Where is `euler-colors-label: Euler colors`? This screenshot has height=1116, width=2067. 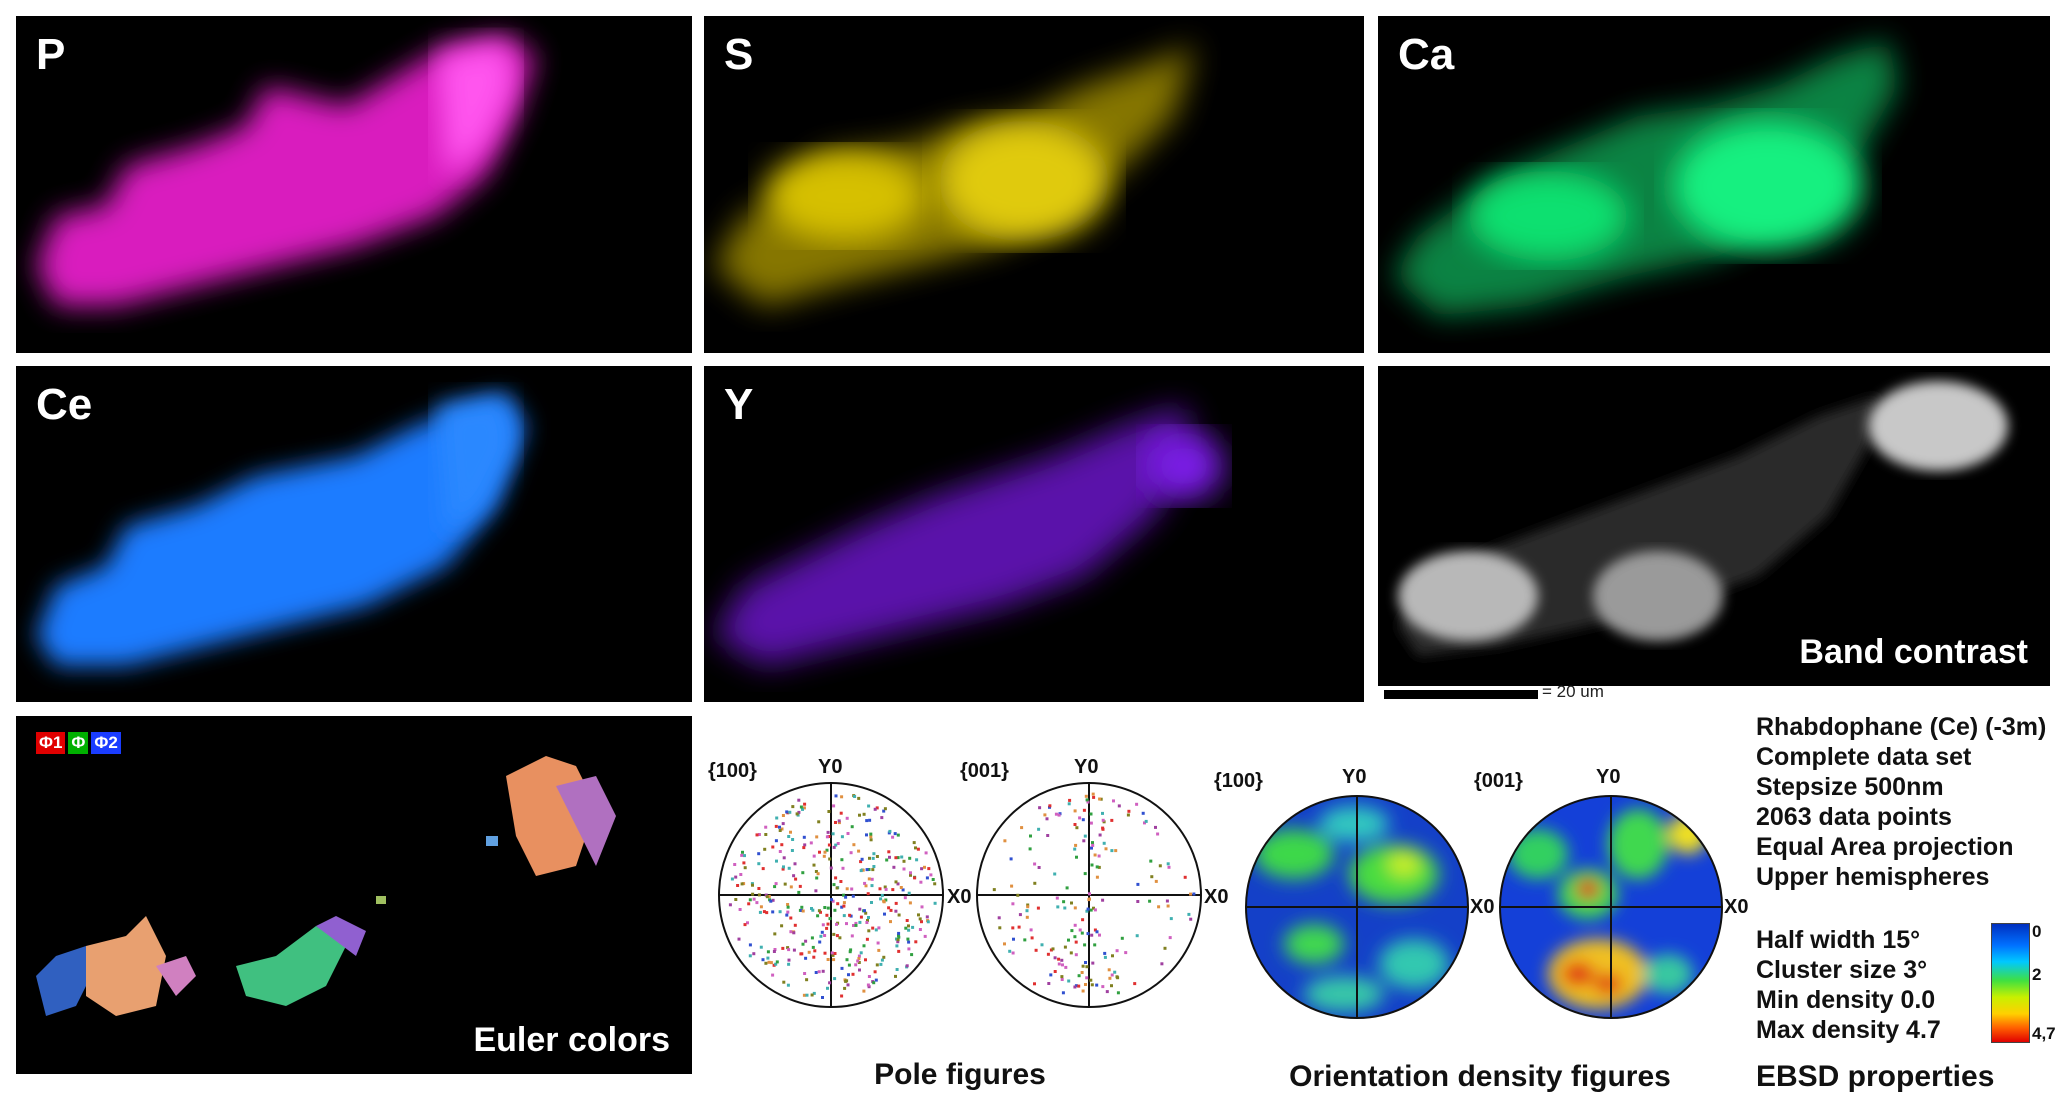
euler-colors-label: Euler colors is located at coordinates (571, 1040).